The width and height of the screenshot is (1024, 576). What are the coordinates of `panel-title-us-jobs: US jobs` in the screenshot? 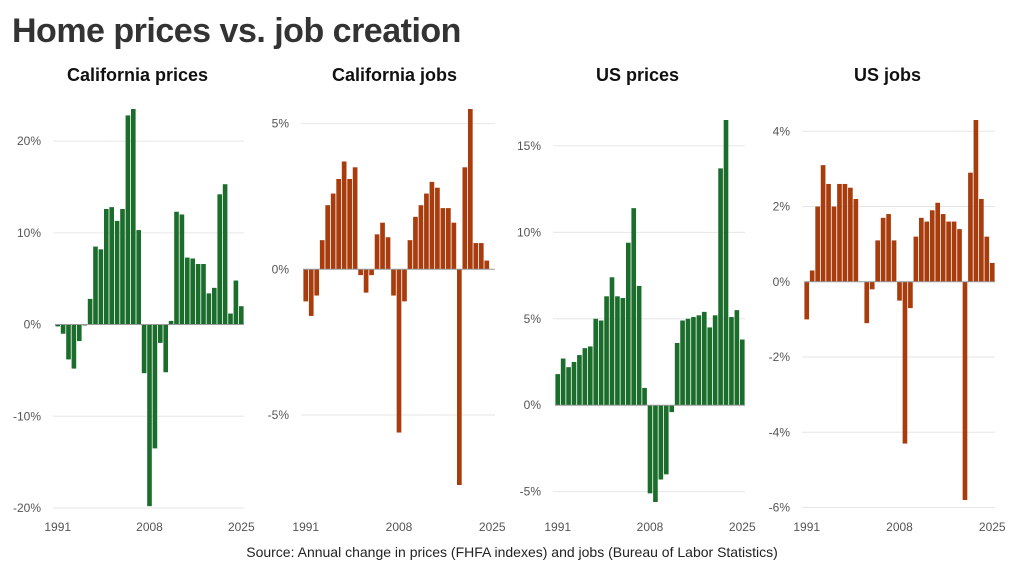 It's located at (887, 75).